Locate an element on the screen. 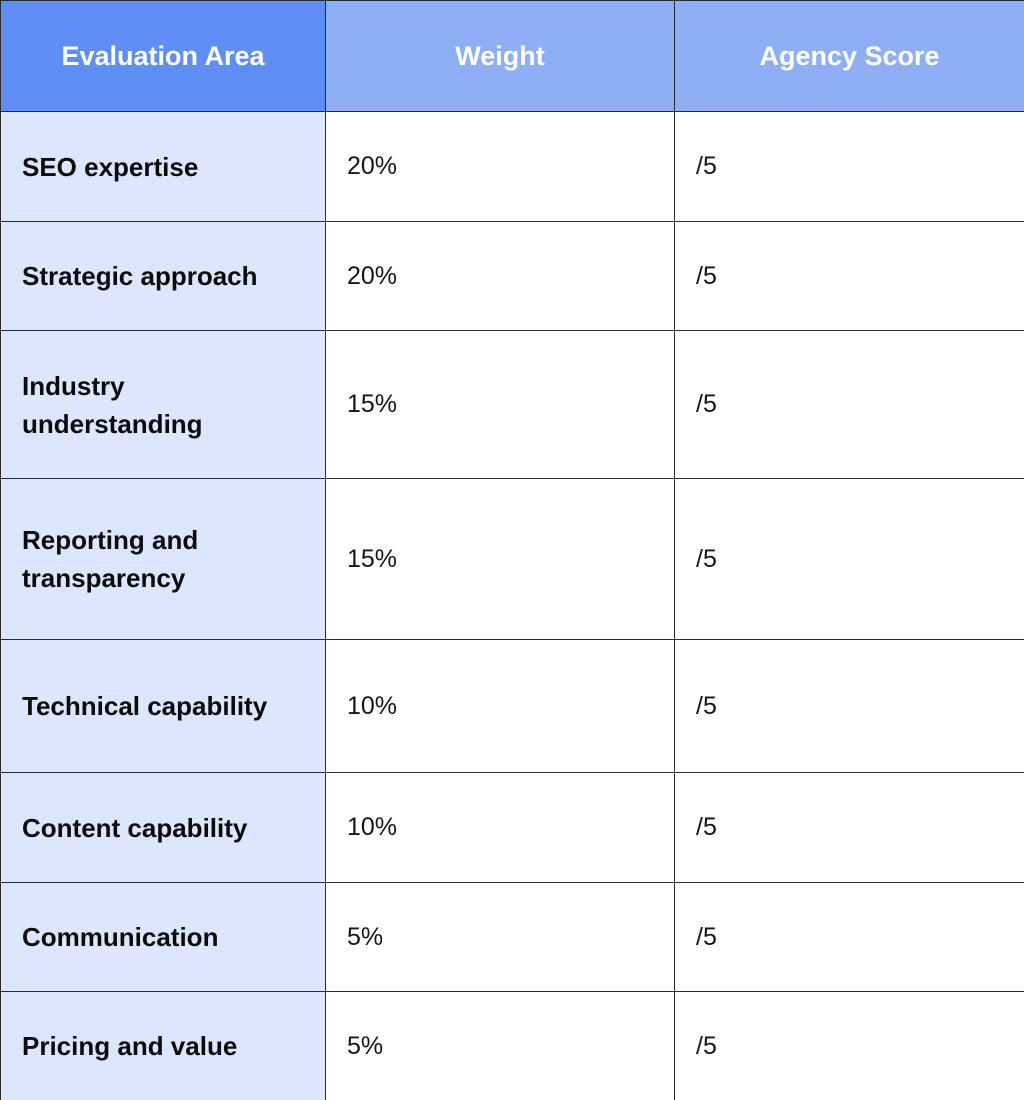 Image resolution: width=1024 pixels, height=1100 pixels. row-area-label: Content capability is located at coordinates (163, 827).